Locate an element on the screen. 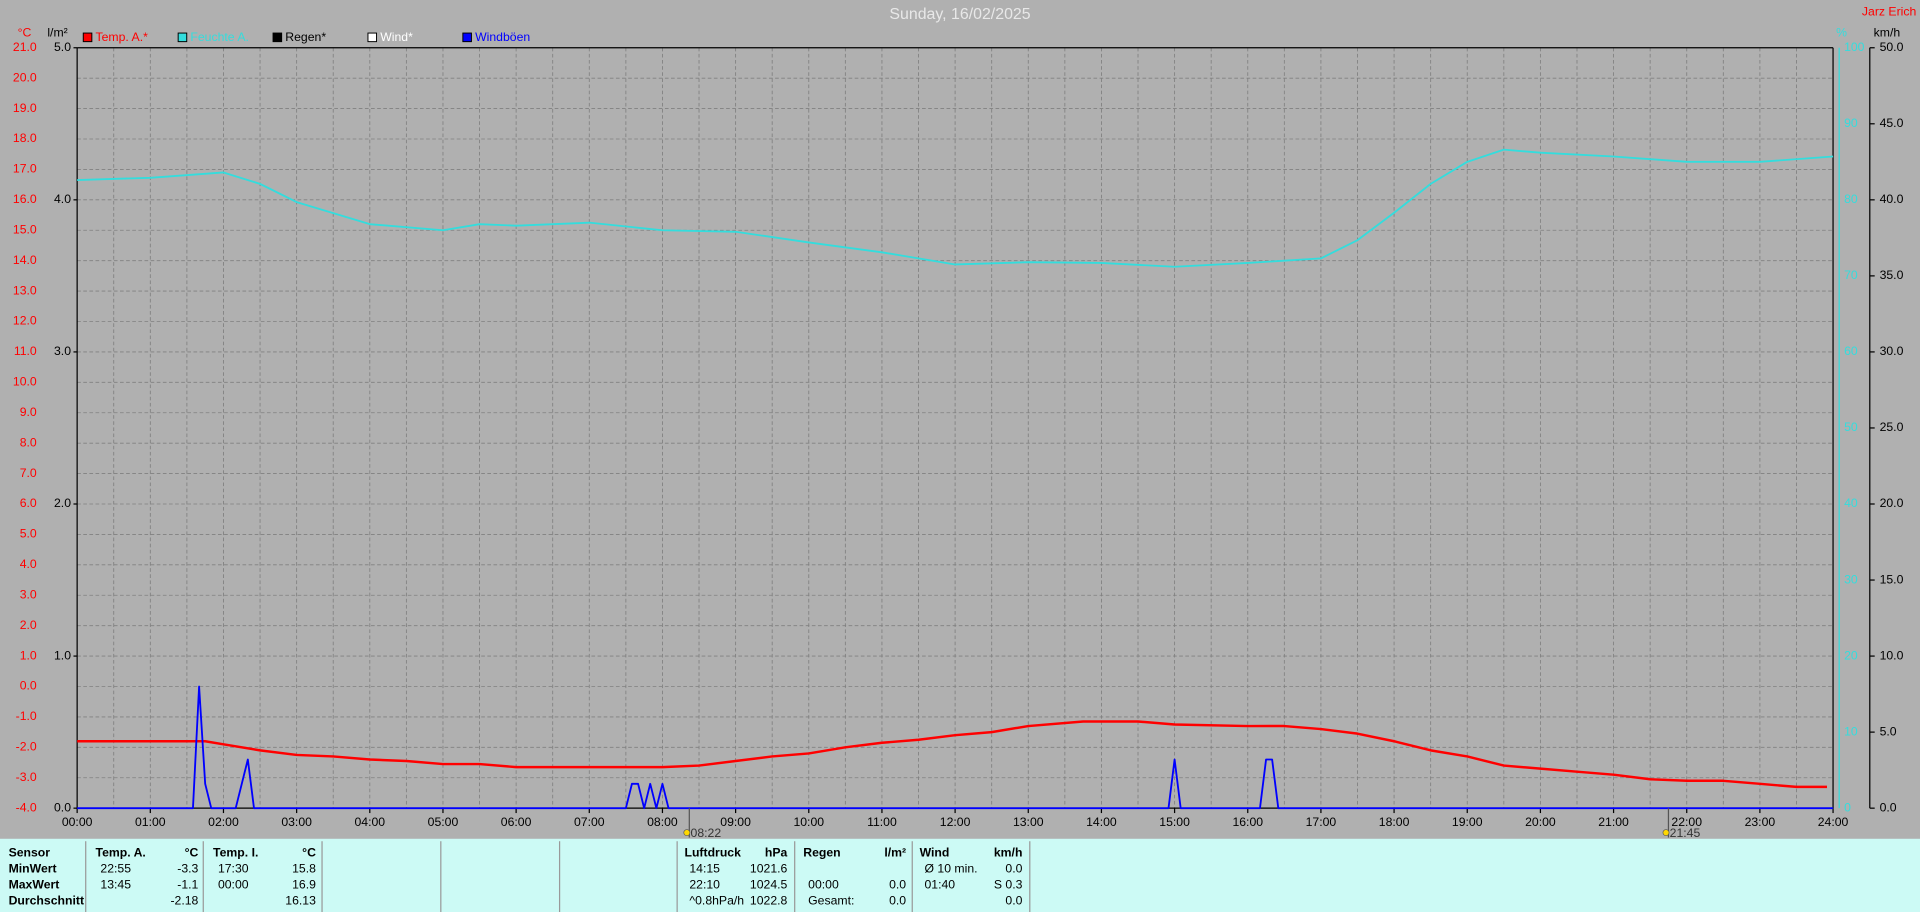 This screenshot has width=1920, height=912. group-header: Regen is located at coordinates (821, 853).